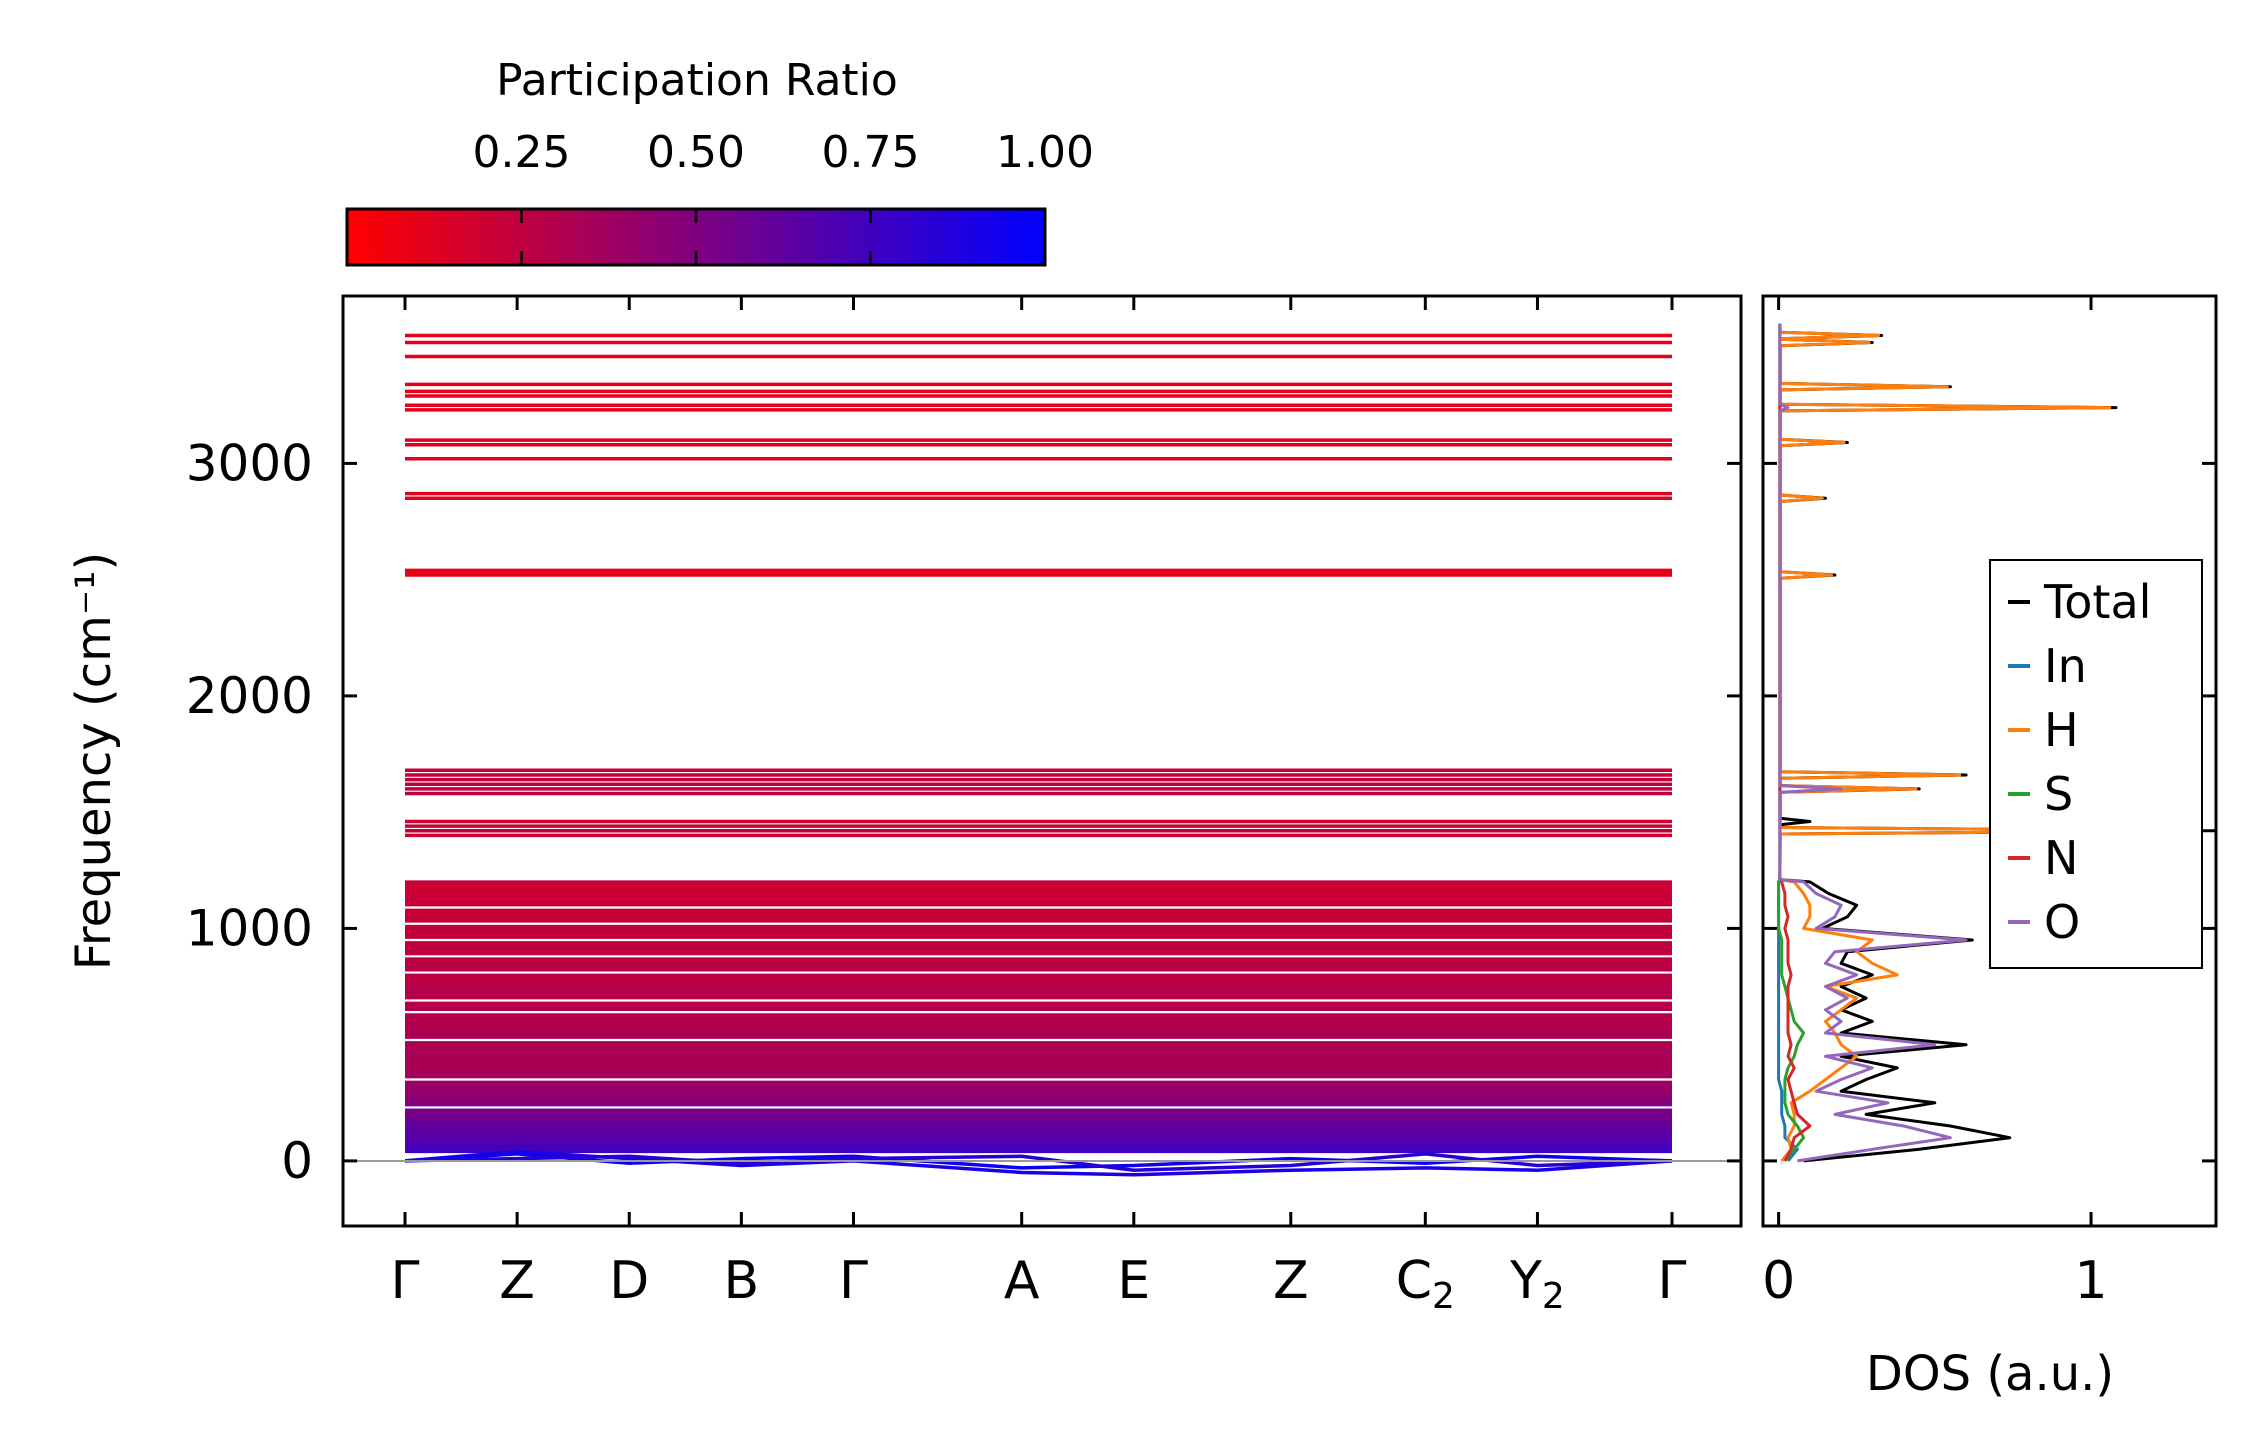 Image resolution: width=2259 pixels, height=1455 pixels. I want to click on acoustic-1-band, so click(1038, 1163).